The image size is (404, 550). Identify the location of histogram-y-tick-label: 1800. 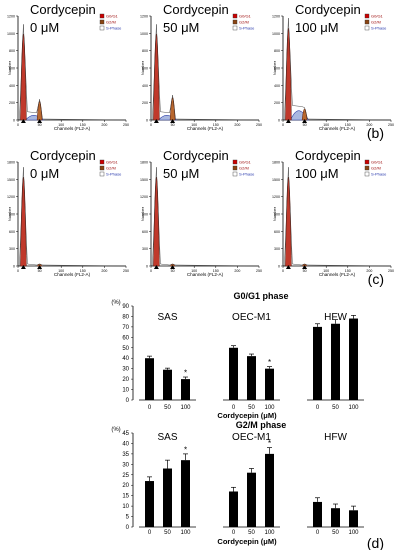
(11, 163).